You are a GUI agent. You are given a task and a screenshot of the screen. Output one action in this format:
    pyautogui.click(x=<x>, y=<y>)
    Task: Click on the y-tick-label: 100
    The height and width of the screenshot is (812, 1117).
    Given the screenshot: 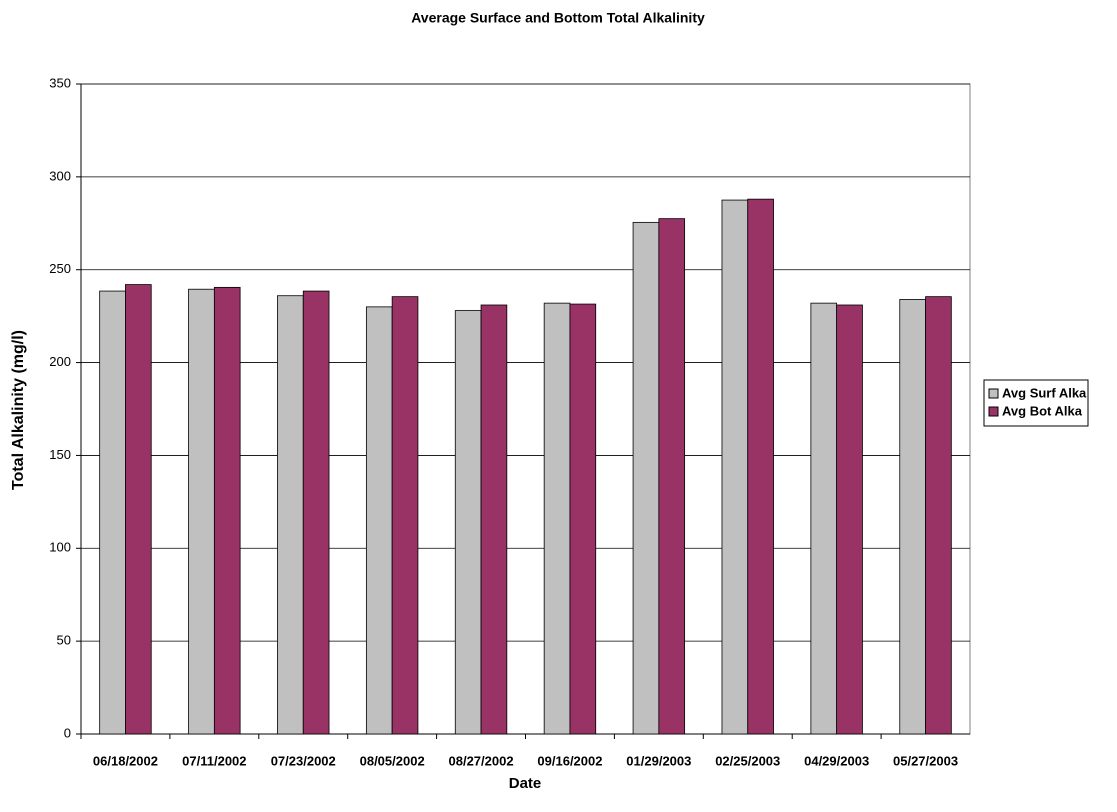 What is the action you would take?
    pyautogui.click(x=60, y=547)
    